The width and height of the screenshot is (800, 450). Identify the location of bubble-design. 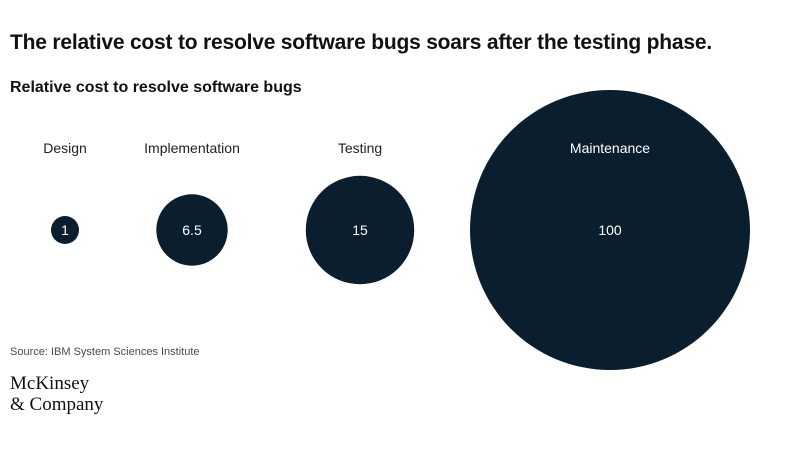
(65, 230).